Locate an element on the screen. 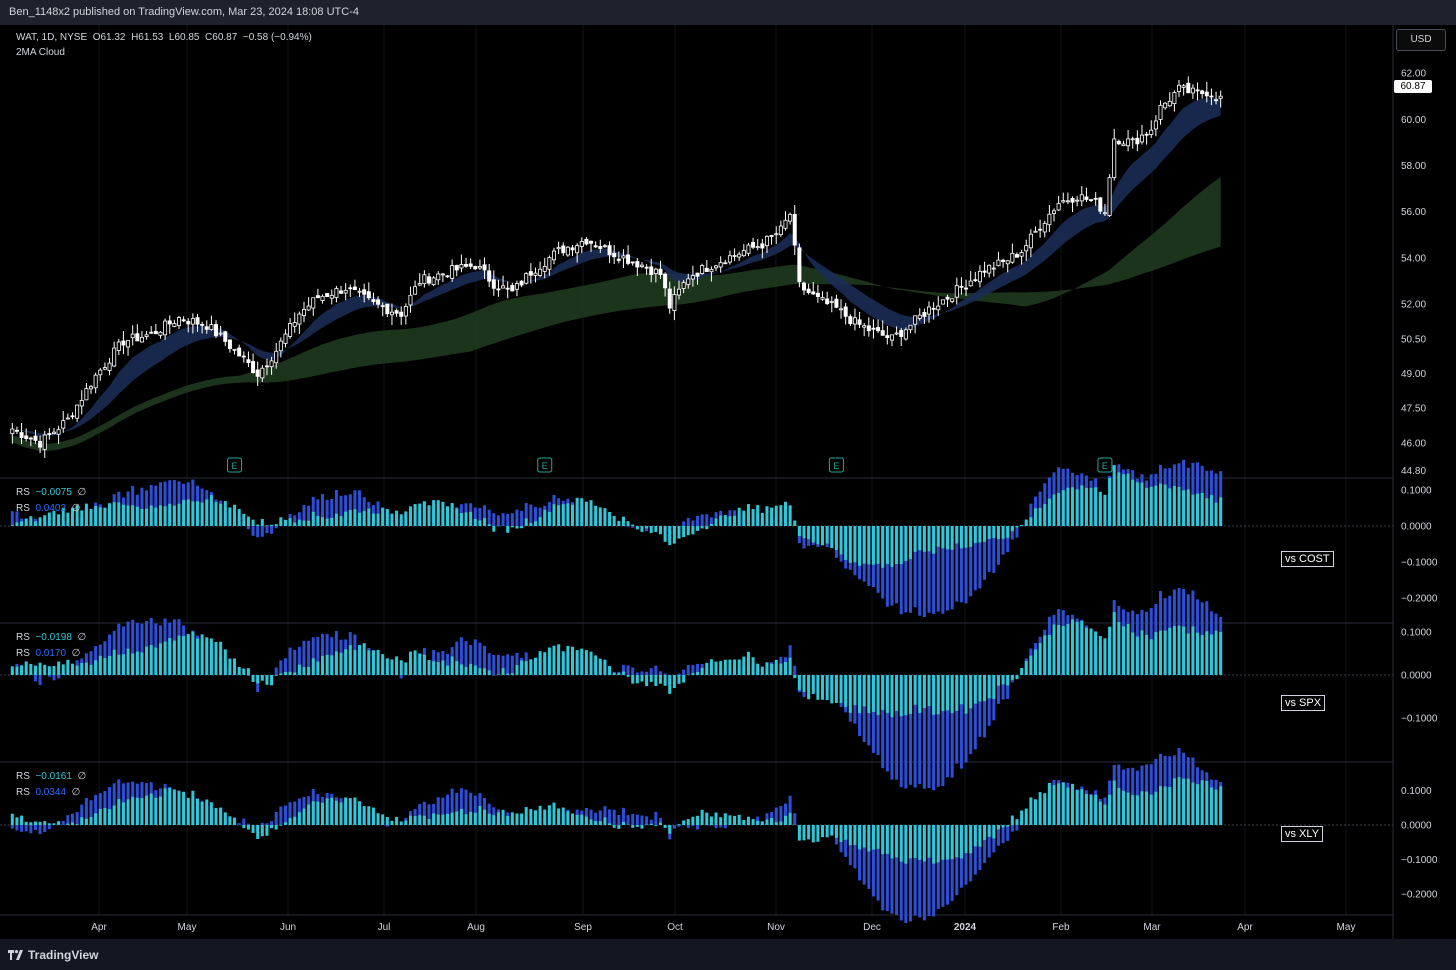 This screenshot has height=970, width=1456. rs-value: −0.0198 is located at coordinates (53, 637).